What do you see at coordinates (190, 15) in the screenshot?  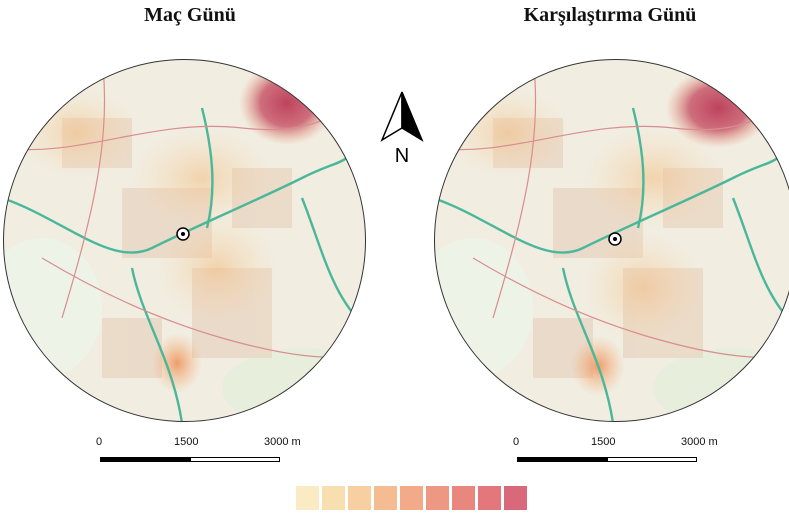 I see `map-title-left: Maç Günü` at bounding box center [190, 15].